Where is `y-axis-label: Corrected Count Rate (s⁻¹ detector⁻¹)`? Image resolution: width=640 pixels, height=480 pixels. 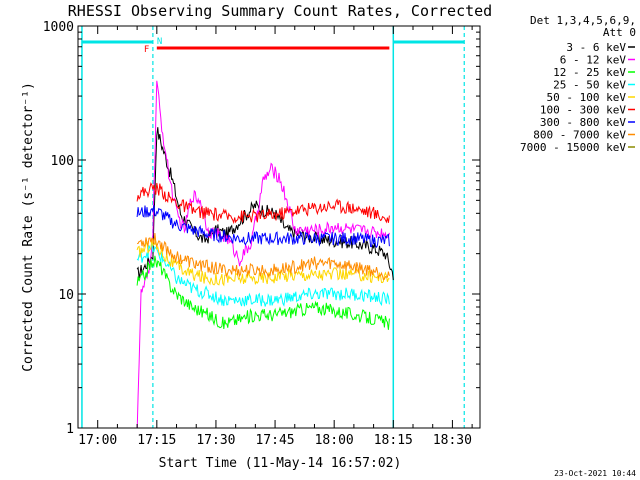 y-axis-label: Corrected Count Rate (s⁻¹ detector⁻¹) is located at coordinates (28, 227).